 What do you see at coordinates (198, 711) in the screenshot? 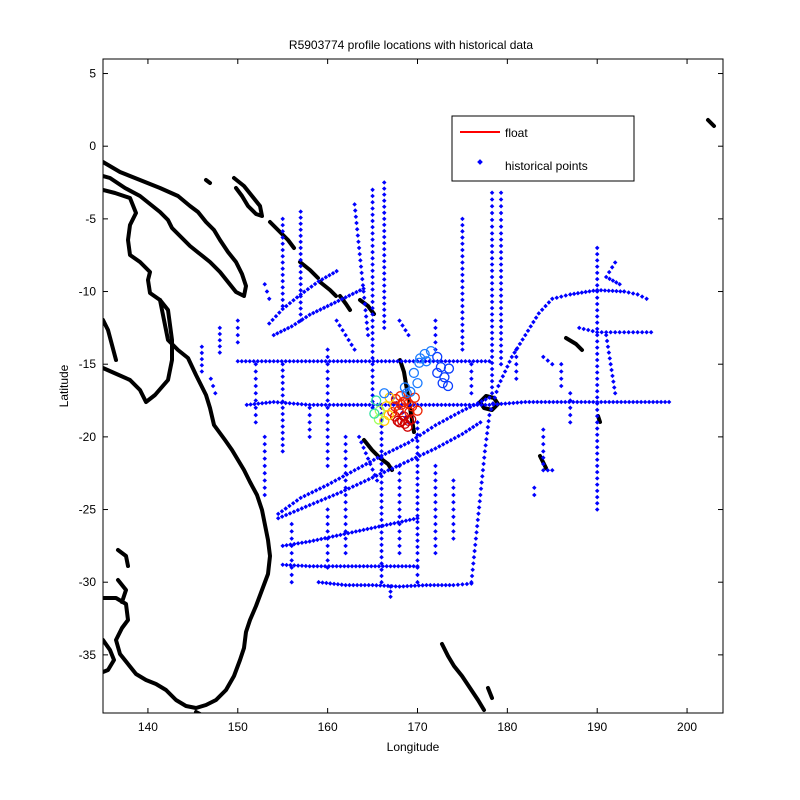
I see `tasmania-coastline` at bounding box center [198, 711].